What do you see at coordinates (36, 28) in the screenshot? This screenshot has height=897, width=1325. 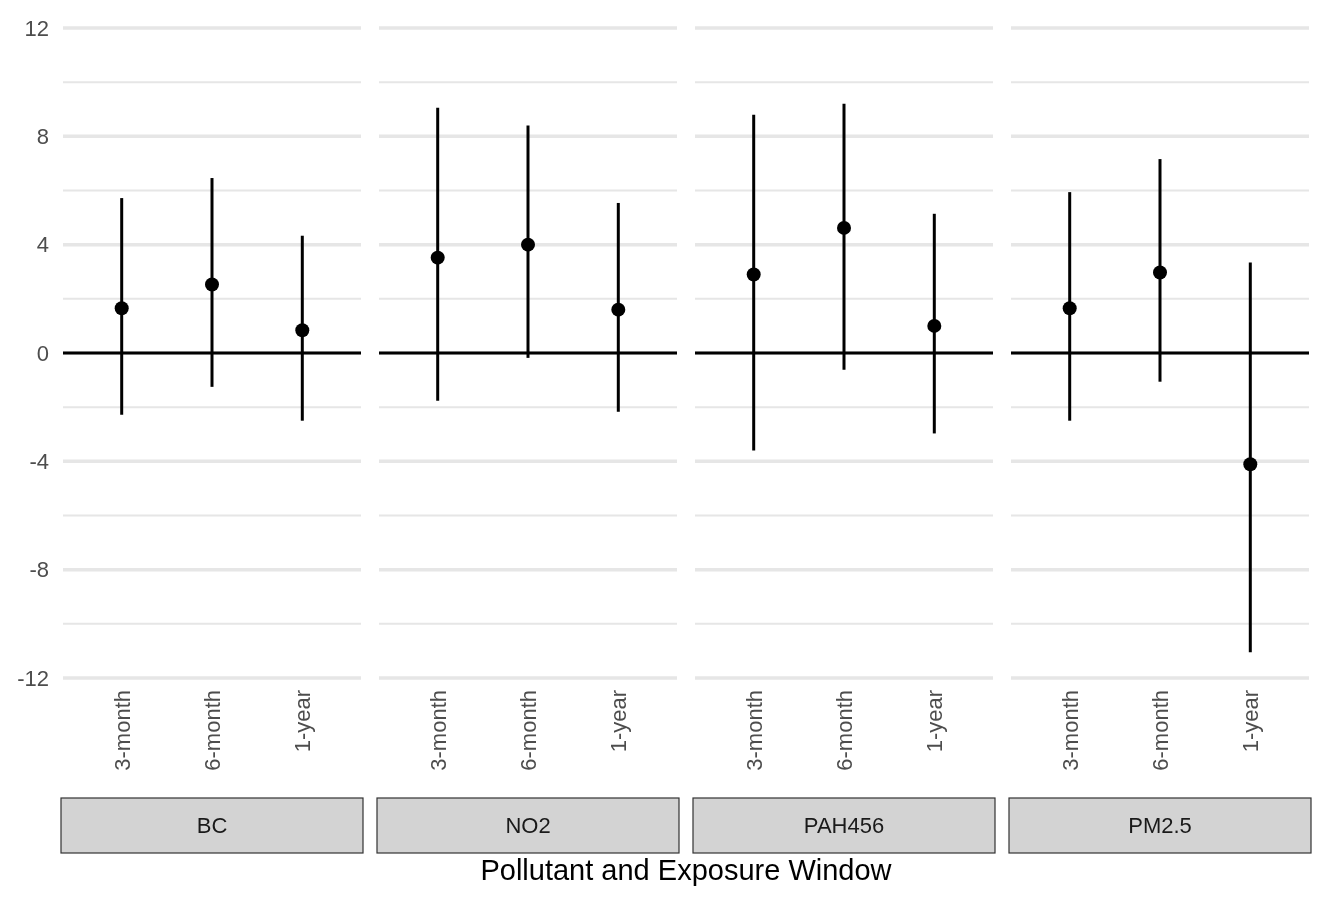 I see `y-tick-label: 12` at bounding box center [36, 28].